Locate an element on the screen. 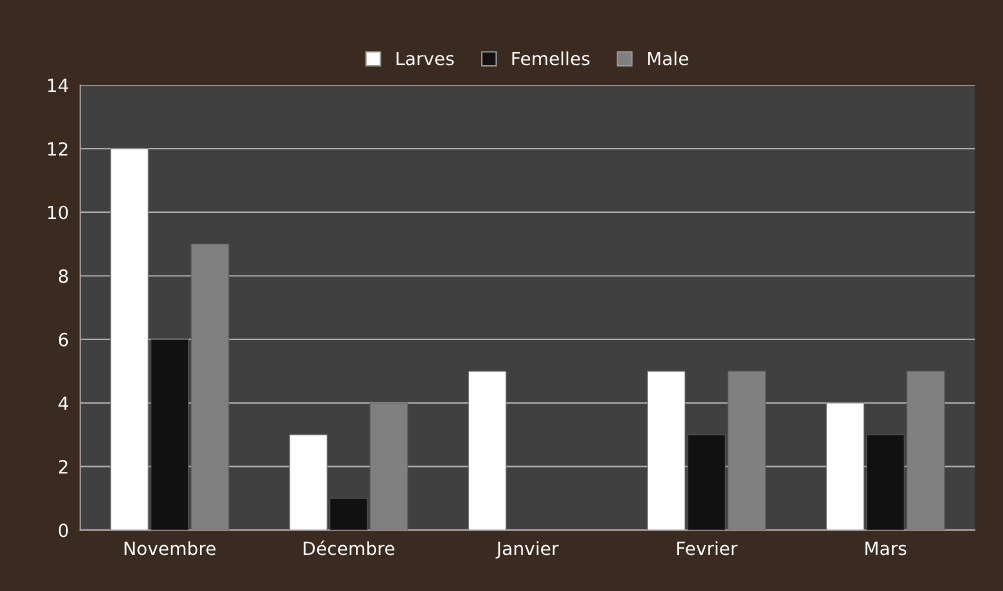 The width and height of the screenshot is (1003, 591). y-tick-label: 14 is located at coordinates (58, 85).